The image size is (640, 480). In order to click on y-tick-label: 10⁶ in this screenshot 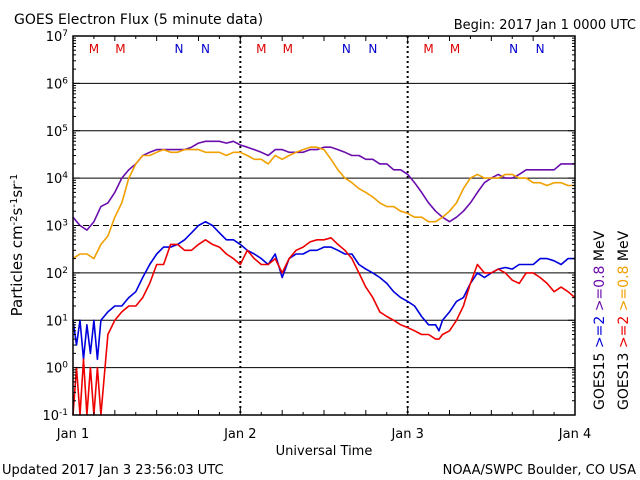, I will do `click(57, 84)`.